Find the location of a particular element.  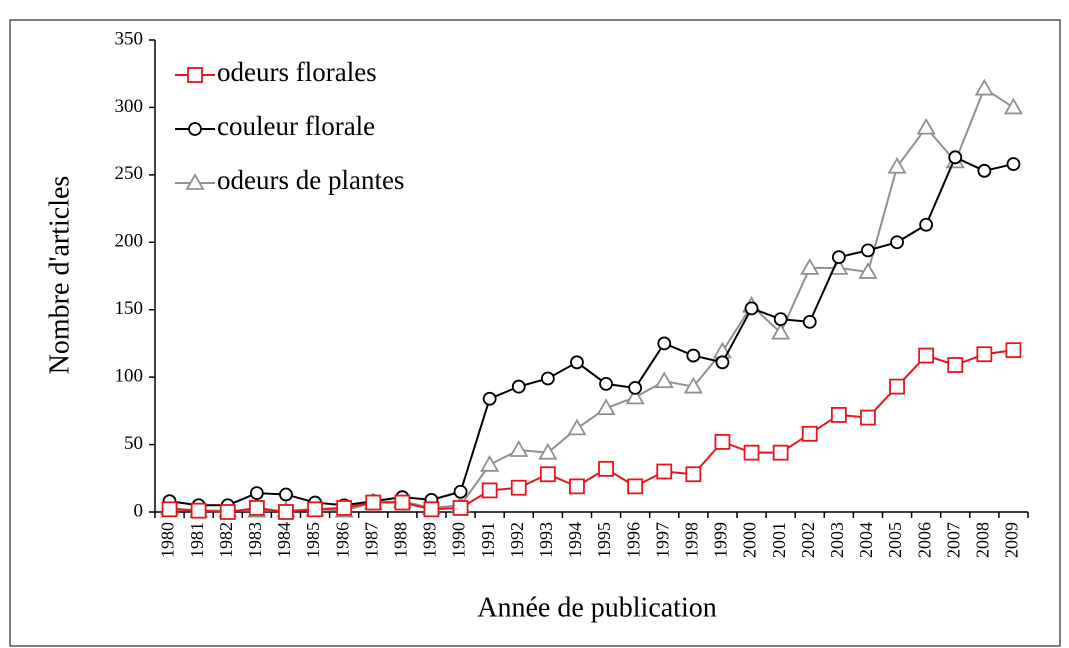

x-tick-label: 1993 is located at coordinates (546, 540).